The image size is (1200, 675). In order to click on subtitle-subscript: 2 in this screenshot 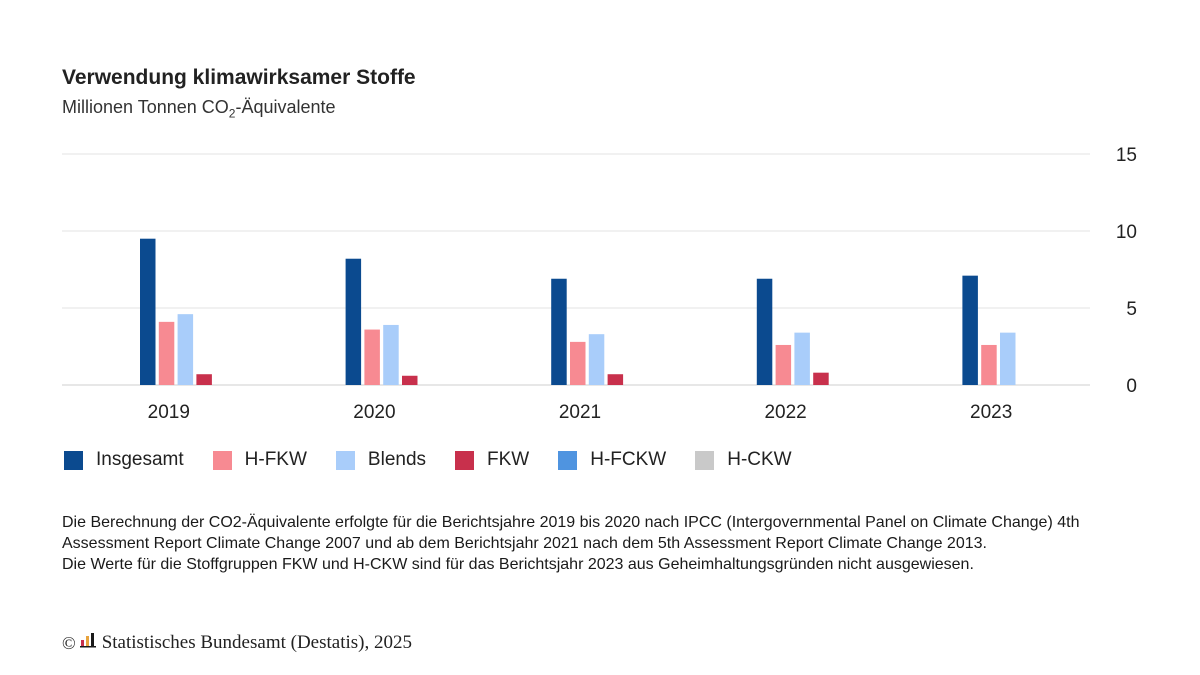, I will do `click(232, 113)`.